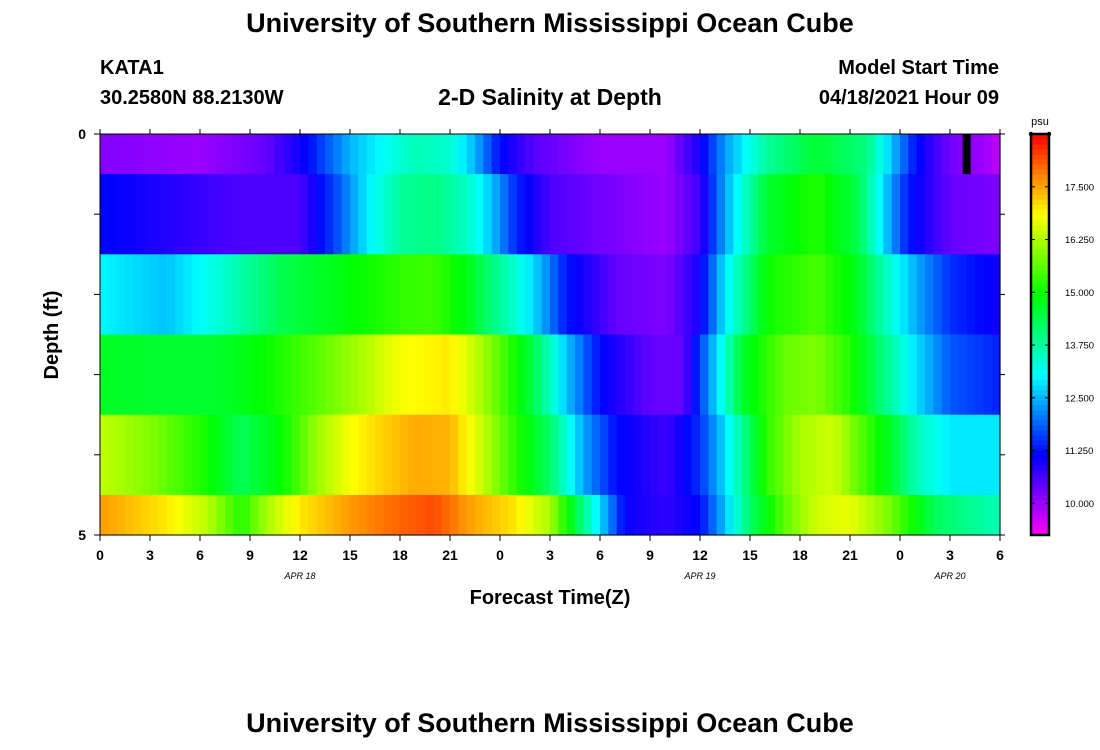  What do you see at coordinates (1079, 451) in the screenshot?
I see `colorbar-tick-label: 11.250` at bounding box center [1079, 451].